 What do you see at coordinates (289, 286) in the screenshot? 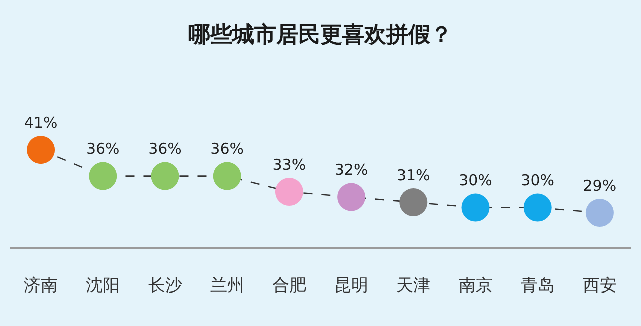
I see `x-tick-label: 合肥` at bounding box center [289, 286].